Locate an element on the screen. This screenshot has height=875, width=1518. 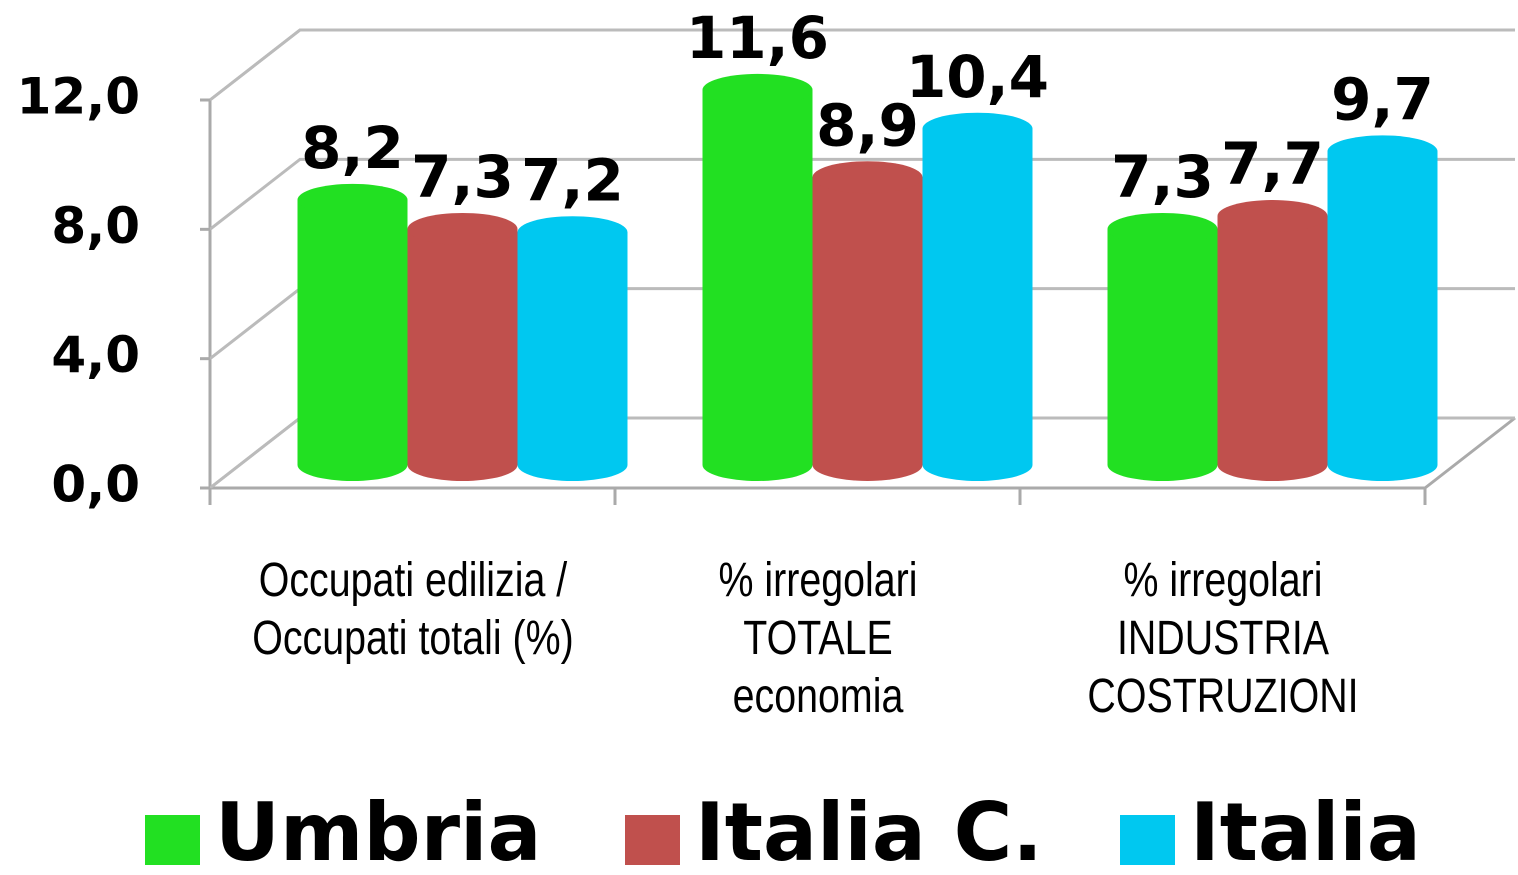
back-wall is located at coordinates (862, 65).